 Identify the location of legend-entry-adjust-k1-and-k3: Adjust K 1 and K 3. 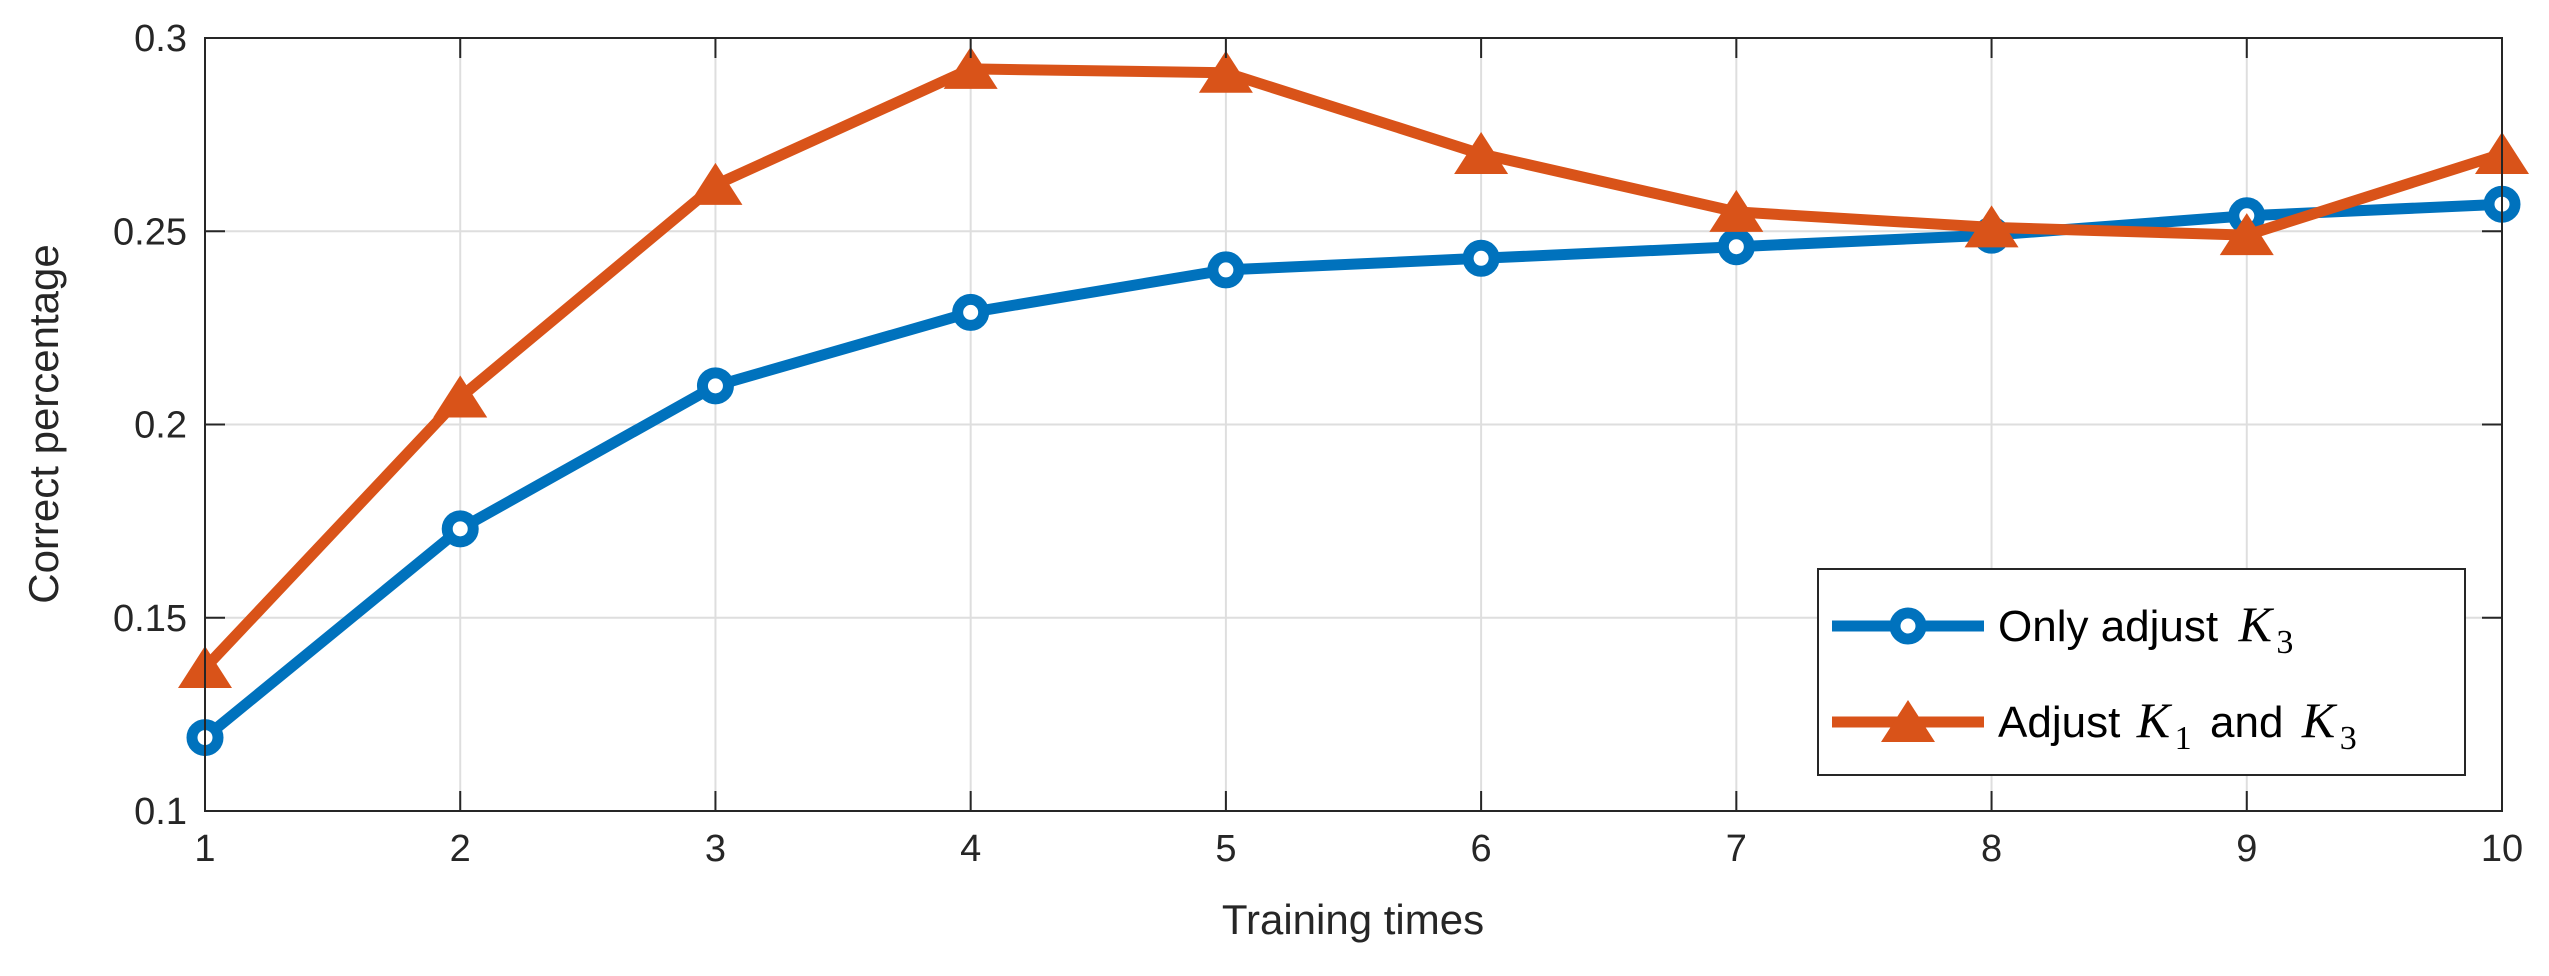
(2094, 724).